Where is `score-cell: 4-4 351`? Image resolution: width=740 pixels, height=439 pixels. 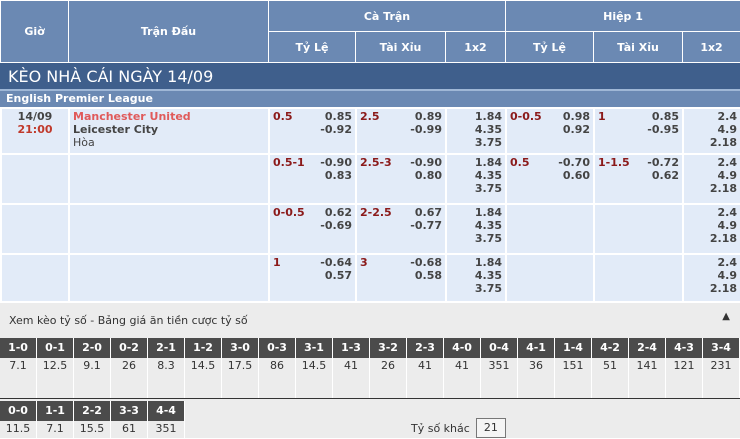 score-cell: 4-4 351 is located at coordinates (166, 420).